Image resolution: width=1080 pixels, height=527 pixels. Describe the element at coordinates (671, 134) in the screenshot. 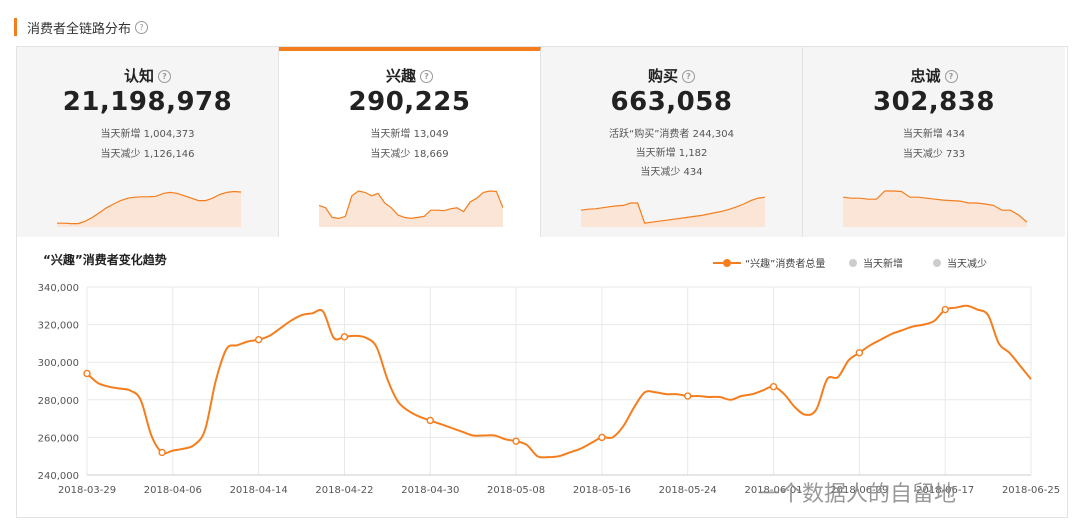

I see `card-stat: 活跃“购买”消费者 244,304` at that location.